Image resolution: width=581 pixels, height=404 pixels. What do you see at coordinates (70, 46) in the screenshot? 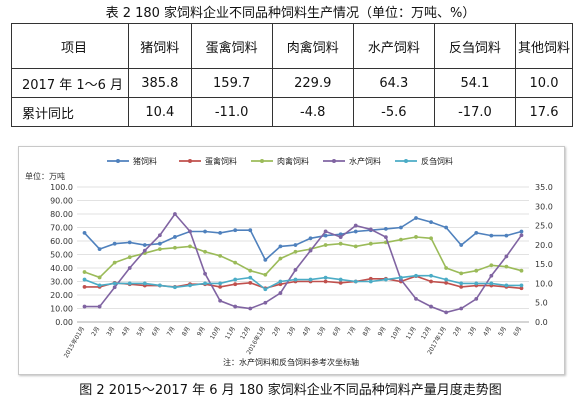
I see `header-item: 项目` at bounding box center [70, 46].